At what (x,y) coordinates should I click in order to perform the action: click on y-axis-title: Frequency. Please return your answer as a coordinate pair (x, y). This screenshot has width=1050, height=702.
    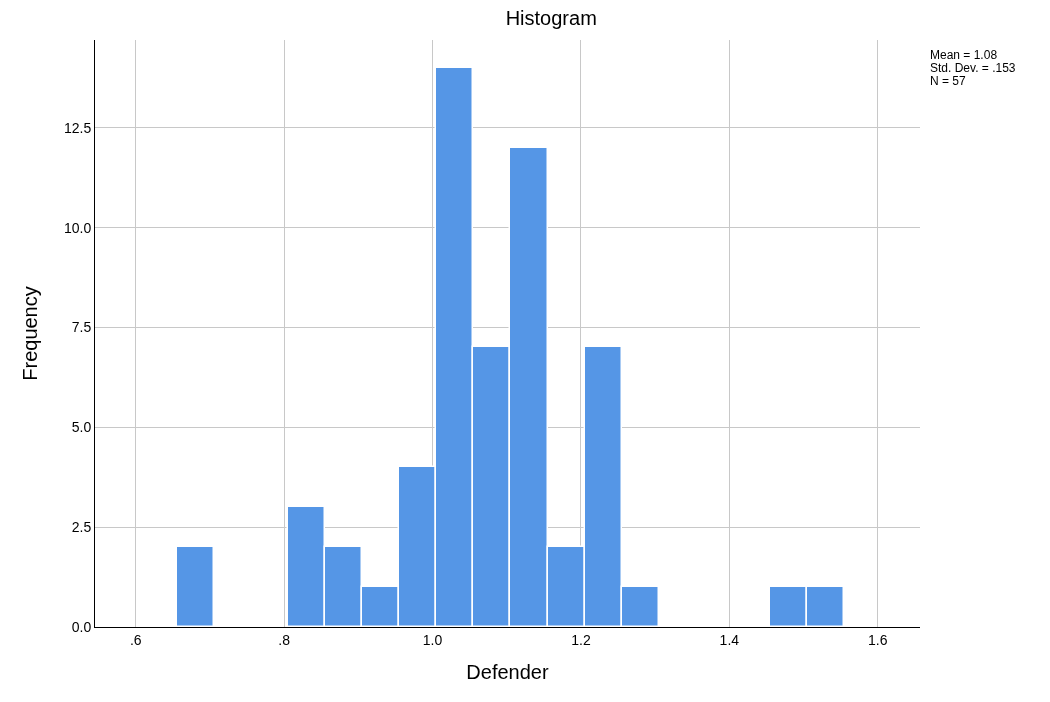
    Looking at the image, I should click on (30, 333).